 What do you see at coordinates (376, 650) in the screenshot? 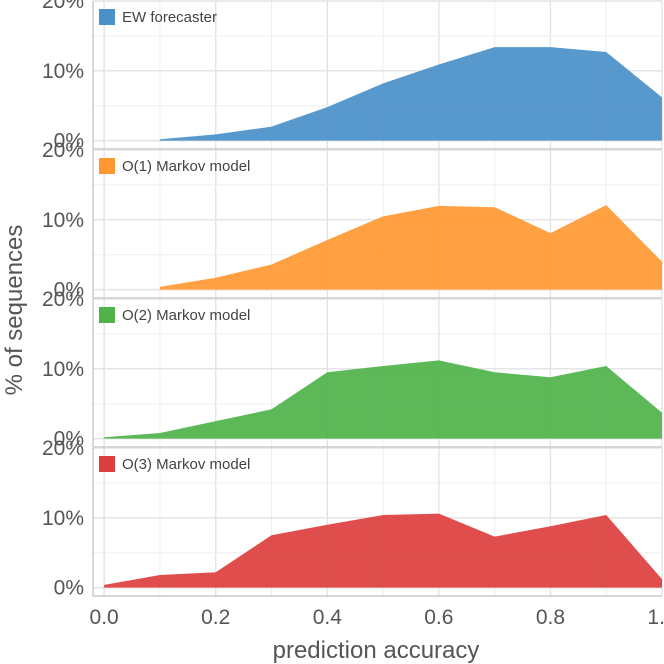
I see `x-axis-label: prediction accuracy` at bounding box center [376, 650].